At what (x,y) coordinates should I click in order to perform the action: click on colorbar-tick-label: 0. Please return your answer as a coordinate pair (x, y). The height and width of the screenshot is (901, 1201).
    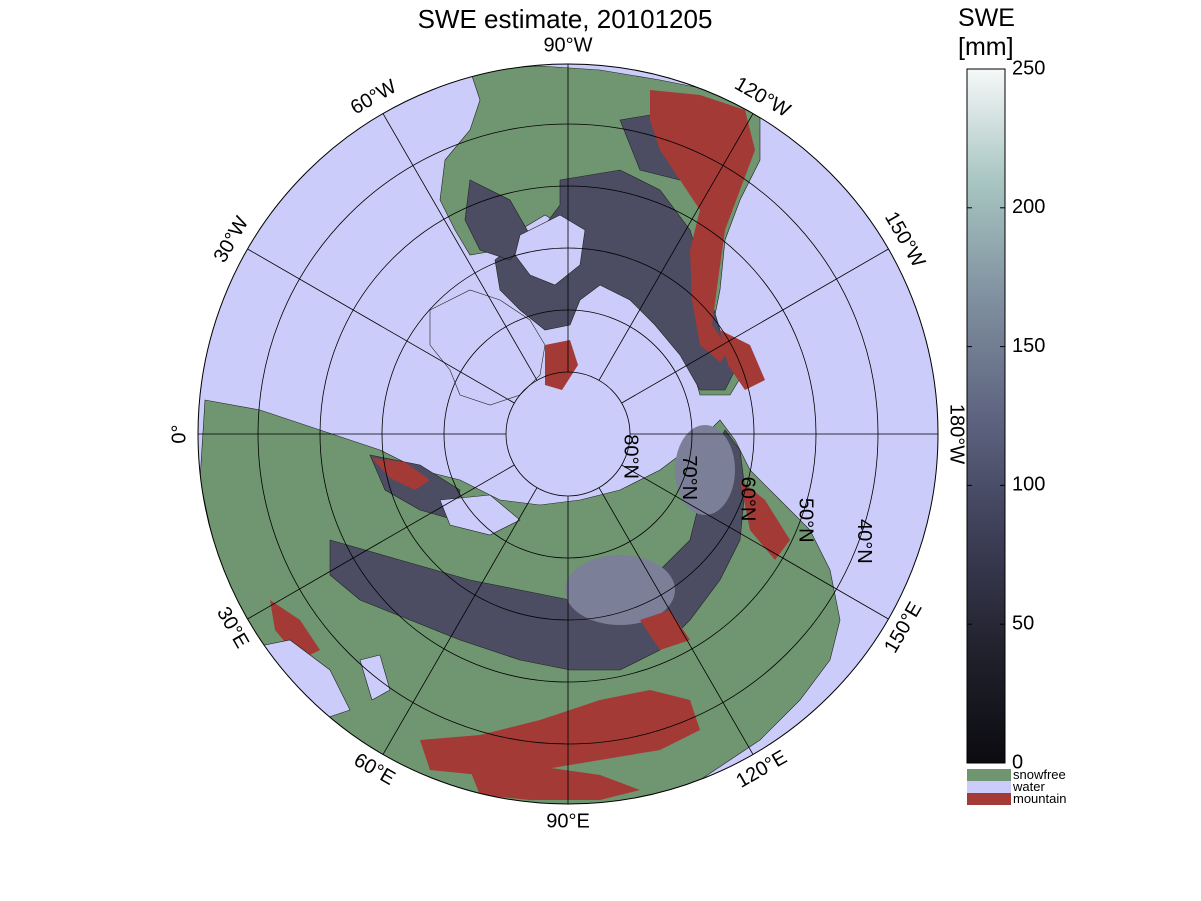
    Looking at the image, I should click on (1017, 762).